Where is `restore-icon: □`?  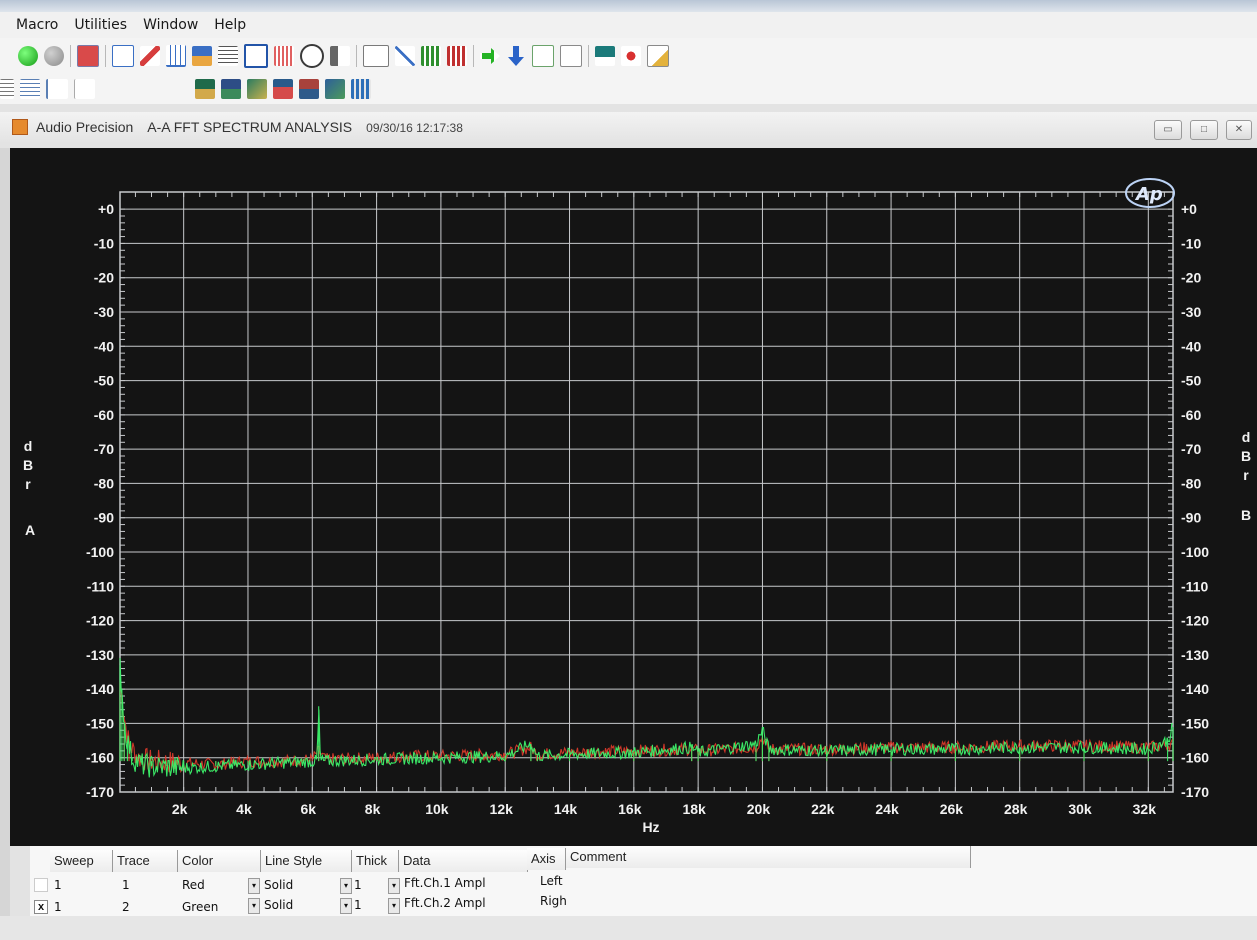
restore-icon: □ is located at coordinates (1204, 130).